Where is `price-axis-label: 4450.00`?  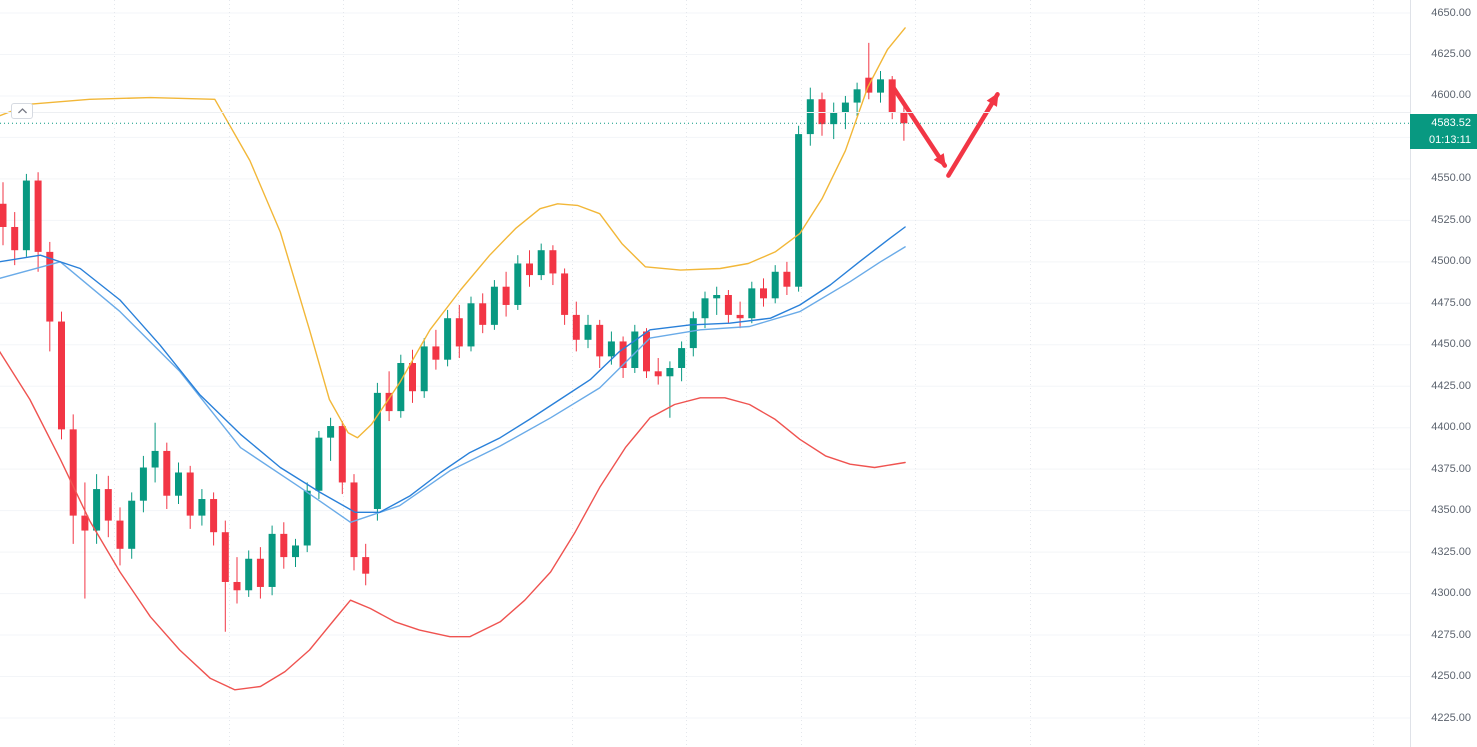
price-axis-label: 4450.00 is located at coordinates (1451, 344).